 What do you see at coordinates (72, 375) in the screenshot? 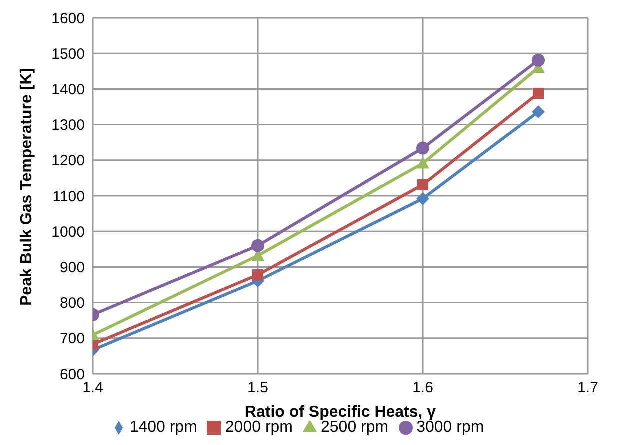
I see `y-tick-label: 600` at bounding box center [72, 375].